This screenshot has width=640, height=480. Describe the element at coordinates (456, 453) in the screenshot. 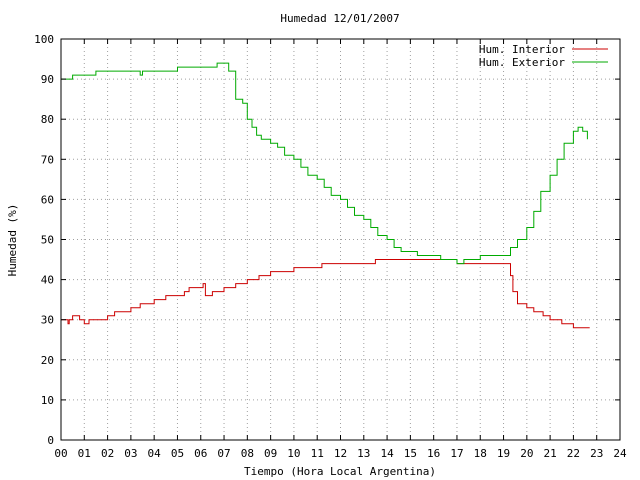

I see `x-tick-label: 17` at that location.